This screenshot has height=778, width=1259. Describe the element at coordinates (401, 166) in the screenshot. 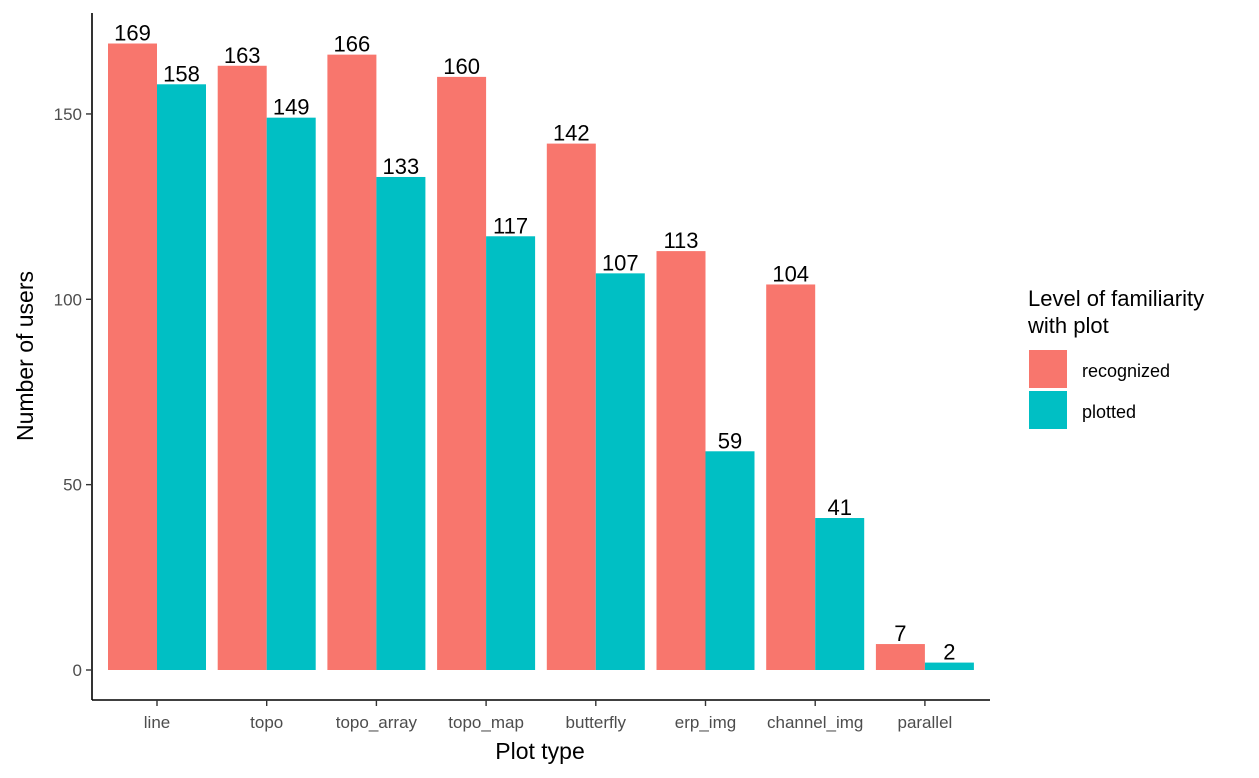

I see `data-label-topo-array-plotted: 133` at that location.